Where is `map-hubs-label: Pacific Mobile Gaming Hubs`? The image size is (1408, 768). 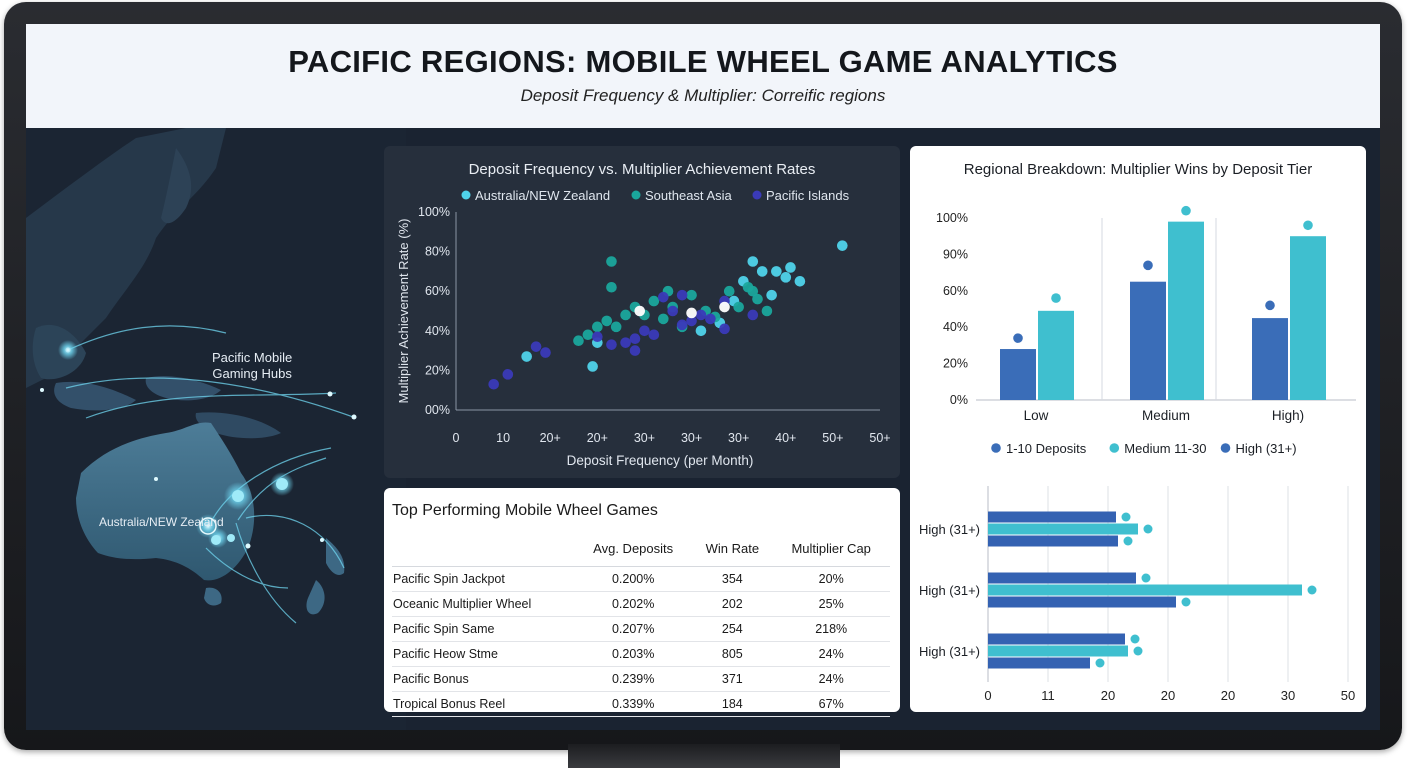 map-hubs-label: Pacific Mobile Gaming Hubs is located at coordinates (252, 366).